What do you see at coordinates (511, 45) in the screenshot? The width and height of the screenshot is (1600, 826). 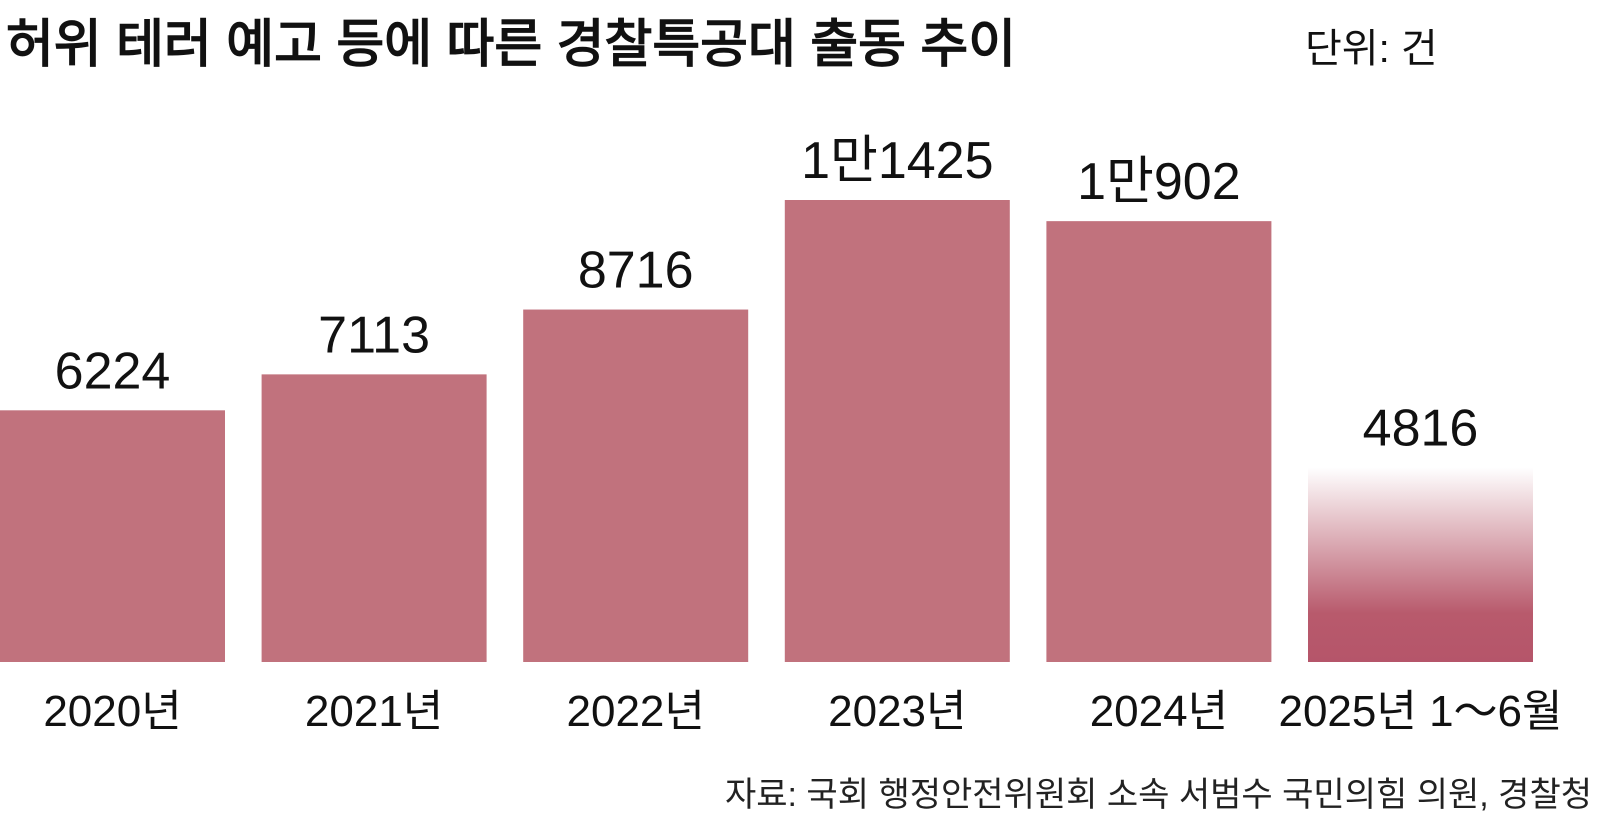 I see `chart-title: 허위 테러 예고 등에 따른 경찰특공대 출동 추이` at bounding box center [511, 45].